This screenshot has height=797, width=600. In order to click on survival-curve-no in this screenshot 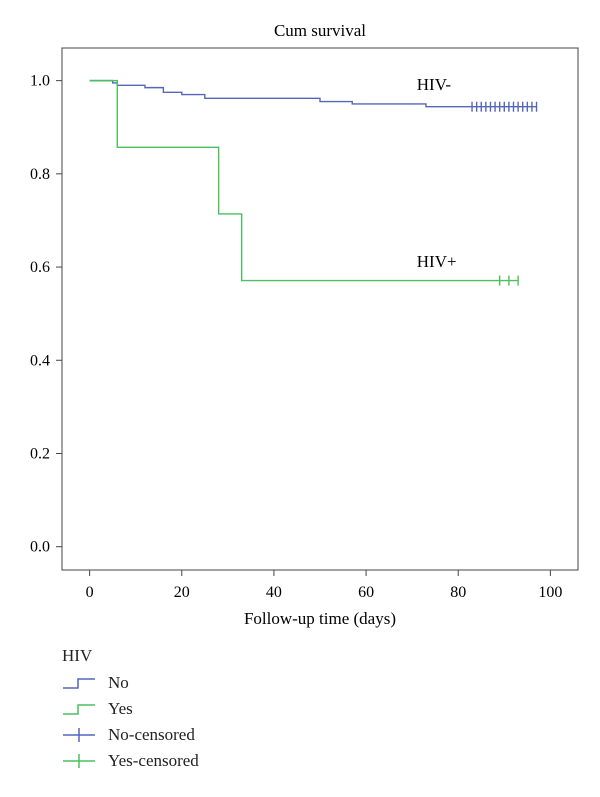, I will do `click(313, 93)`.